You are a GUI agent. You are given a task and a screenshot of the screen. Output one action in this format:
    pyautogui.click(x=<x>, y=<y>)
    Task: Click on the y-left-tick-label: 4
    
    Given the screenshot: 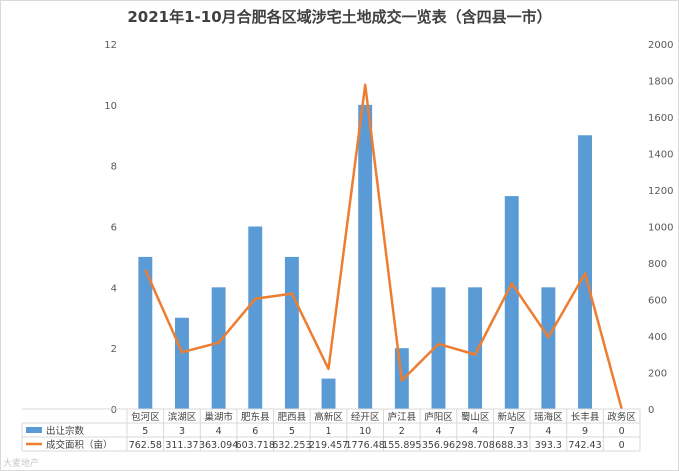 What is the action you would take?
    pyautogui.click(x=114, y=288)
    